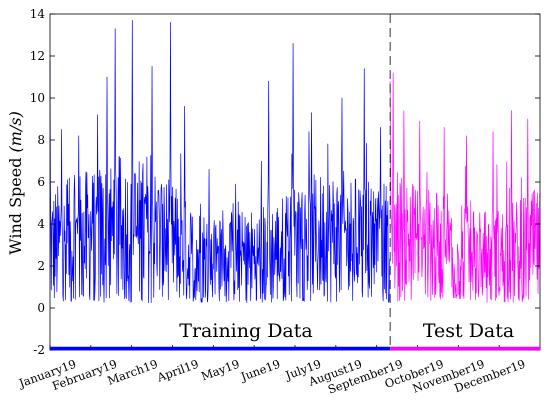  Describe the element at coordinates (15, 203) in the screenshot. I see `y-axis-label-prefix: Wind Speed` at that location.